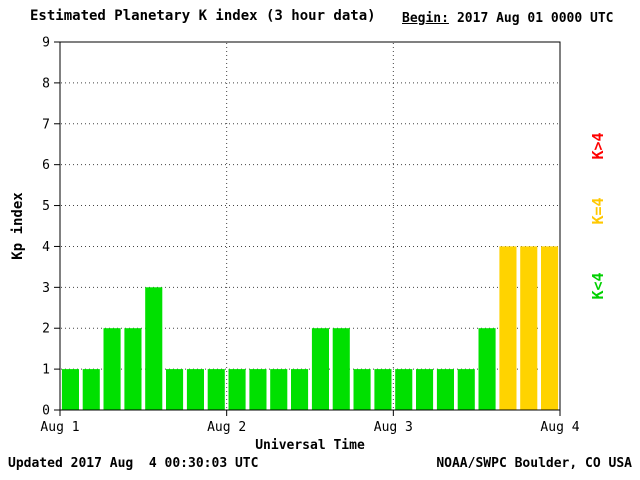 The image size is (640, 480). What do you see at coordinates (46, 288) in the screenshot?
I see `y-tick-label: 3` at bounding box center [46, 288].